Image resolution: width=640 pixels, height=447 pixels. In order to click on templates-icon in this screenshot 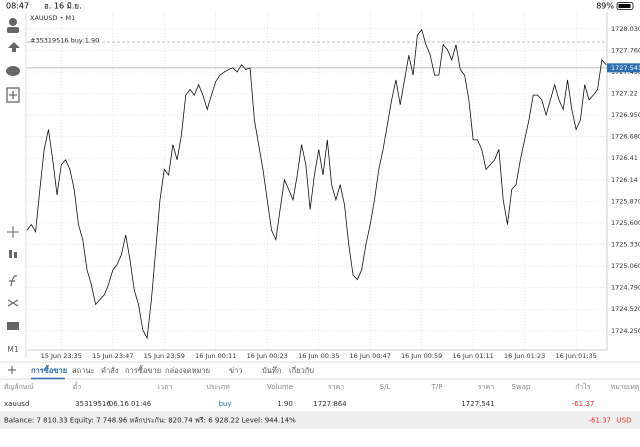, I will do `click(13, 326)`.